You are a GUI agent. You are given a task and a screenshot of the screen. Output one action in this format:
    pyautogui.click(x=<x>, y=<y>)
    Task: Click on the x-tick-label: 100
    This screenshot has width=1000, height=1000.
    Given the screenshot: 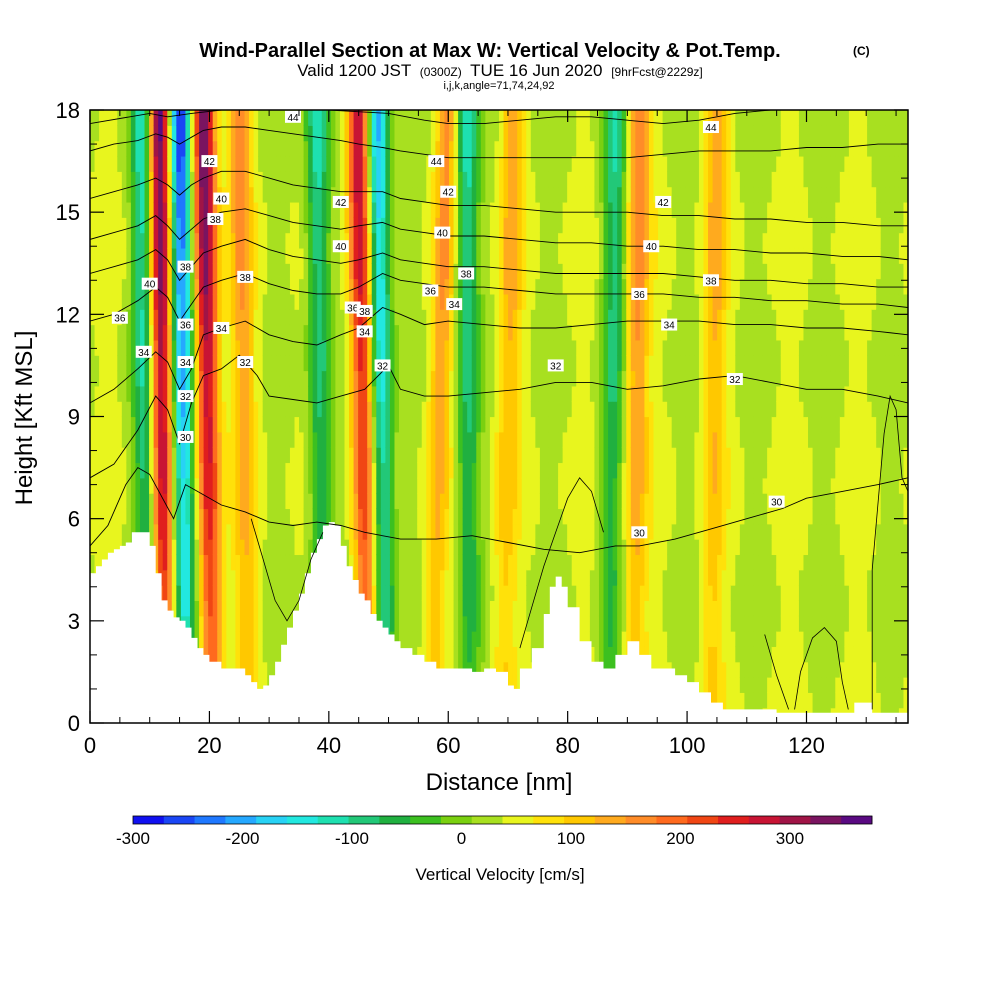 What is the action you would take?
    pyautogui.click(x=687, y=745)
    